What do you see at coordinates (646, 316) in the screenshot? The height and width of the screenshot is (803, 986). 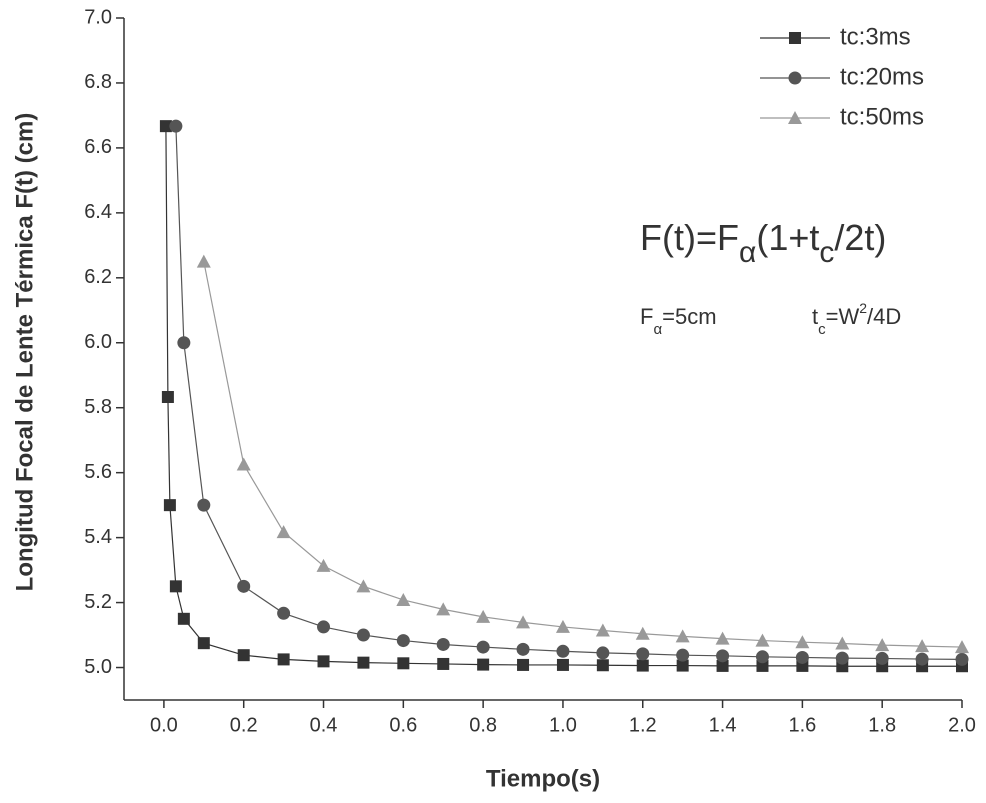 I see `param-part: F` at bounding box center [646, 316].